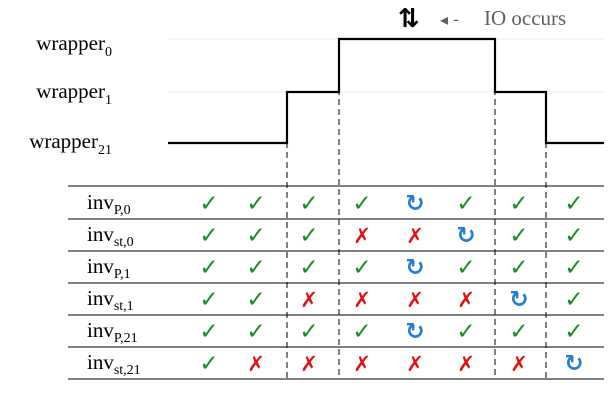 The width and height of the screenshot is (610, 396). I want to click on row-label-inv-st-1: invst,1, so click(110, 300).